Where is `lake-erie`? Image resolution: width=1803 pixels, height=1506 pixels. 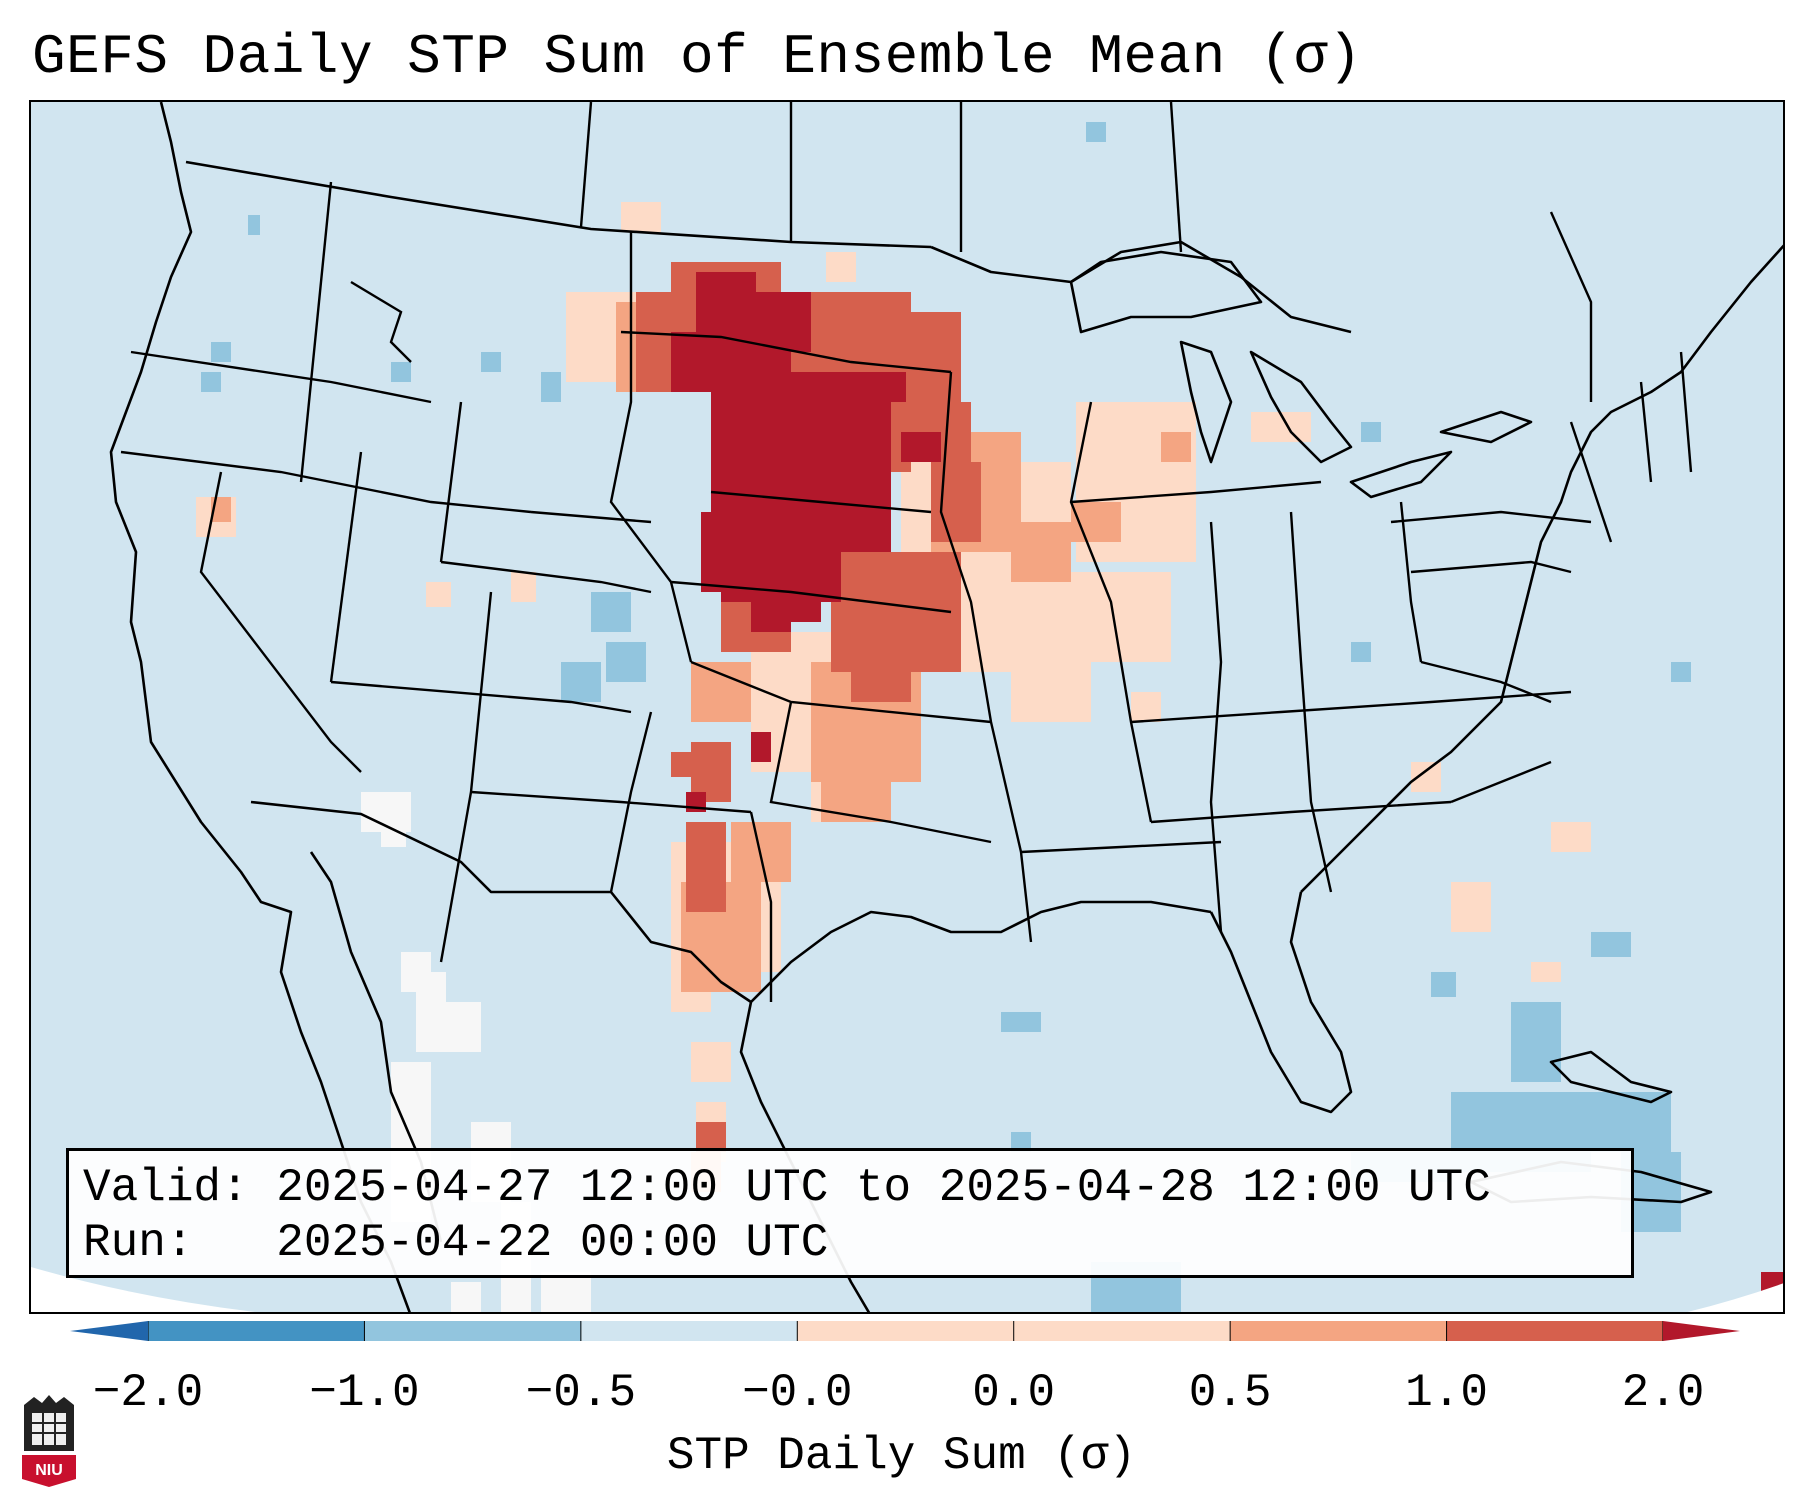
lake-erie is located at coordinates (1401, 474).